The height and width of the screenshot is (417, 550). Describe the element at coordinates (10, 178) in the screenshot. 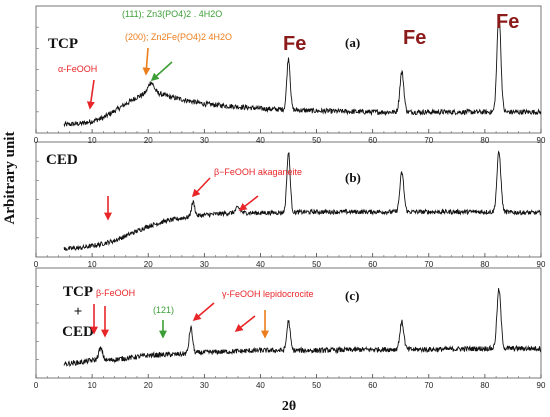

I see `y-axis-label: Arbitrary unit` at that location.